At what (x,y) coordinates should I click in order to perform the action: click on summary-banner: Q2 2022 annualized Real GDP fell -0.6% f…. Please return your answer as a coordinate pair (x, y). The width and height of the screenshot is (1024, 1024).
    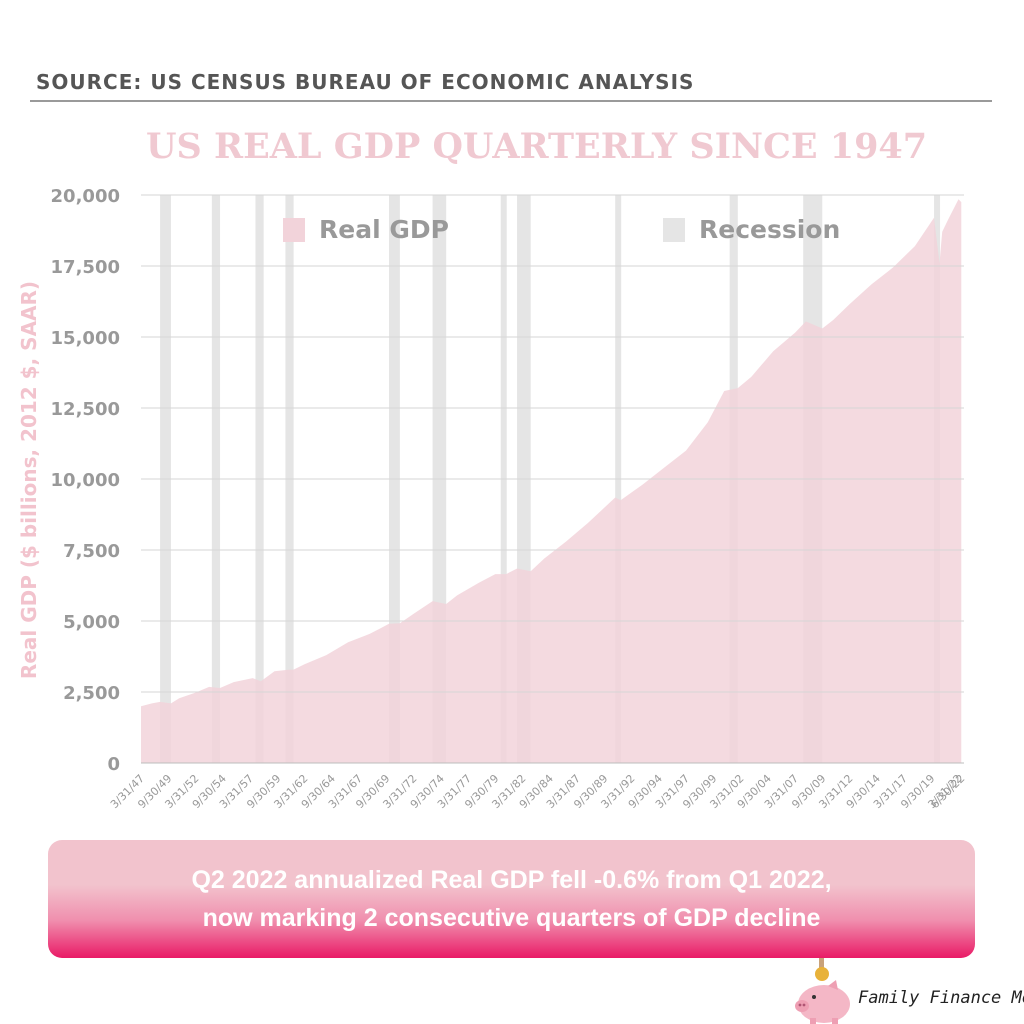
    Looking at the image, I should click on (511, 899).